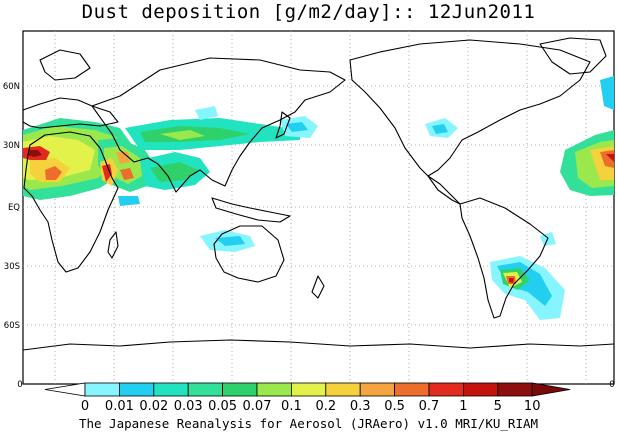  I want to click on lat-label-30n: 30N, so click(11, 146).